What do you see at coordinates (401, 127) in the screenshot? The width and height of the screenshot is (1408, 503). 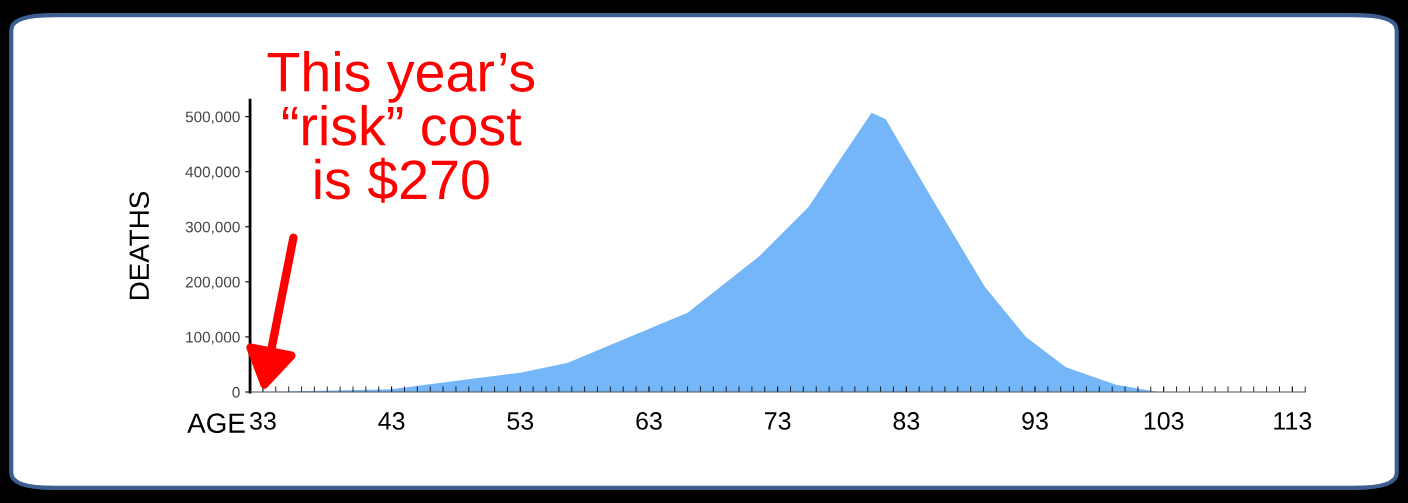 I see `annotation: This year’s “risk” cost is $270` at bounding box center [401, 127].